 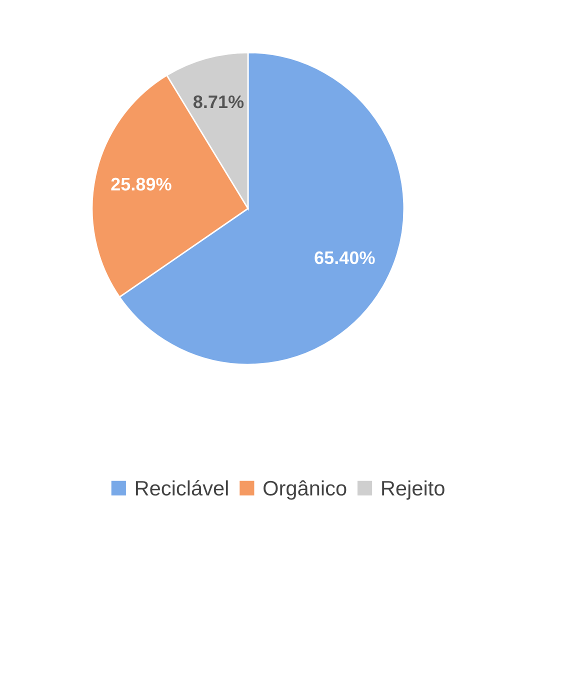 I want to click on data-label: 25.89%, so click(x=141, y=184).